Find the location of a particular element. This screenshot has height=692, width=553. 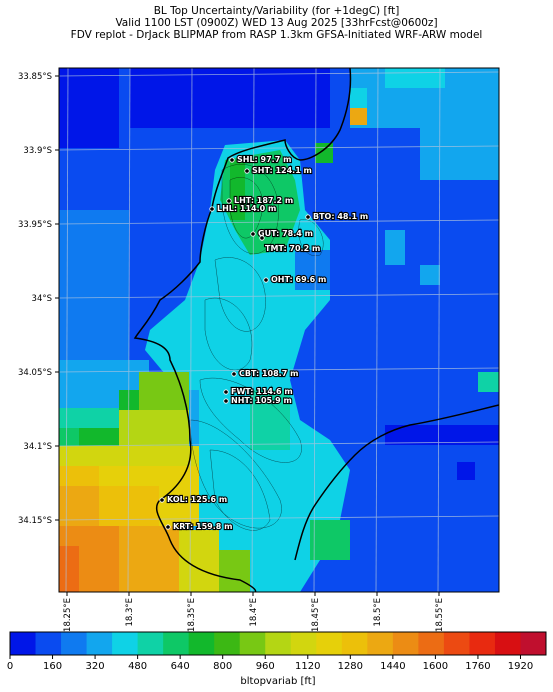

station-label-shl: SHL: 97.7 m is located at coordinates (264, 159).